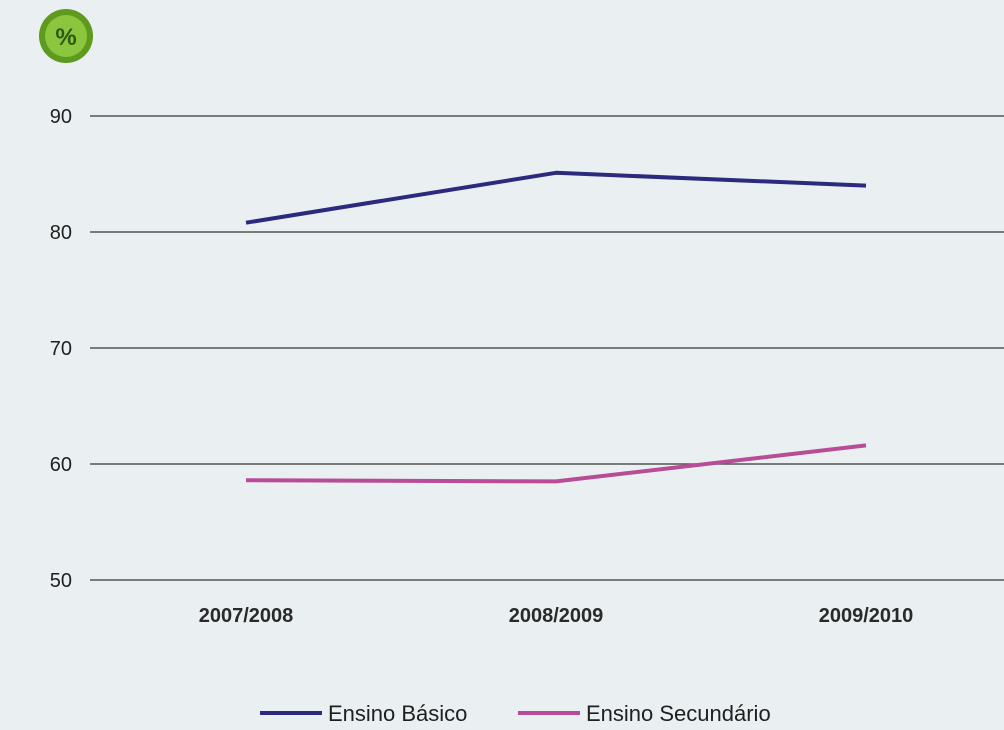 Image resolution: width=1004 pixels, height=730 pixels. I want to click on badge-circle, so click(66, 36).